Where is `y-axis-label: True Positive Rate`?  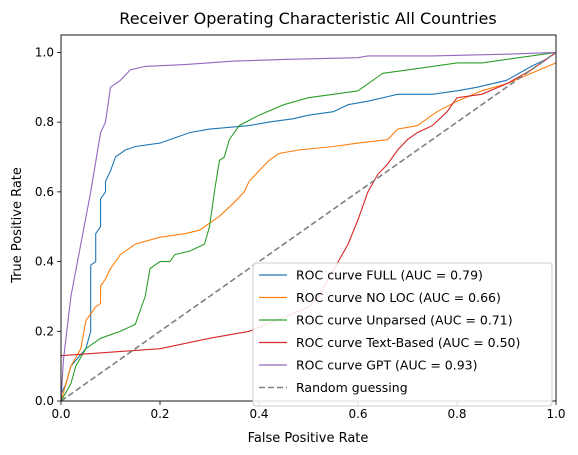
y-axis-label: True Positive Rate is located at coordinates (17, 225).